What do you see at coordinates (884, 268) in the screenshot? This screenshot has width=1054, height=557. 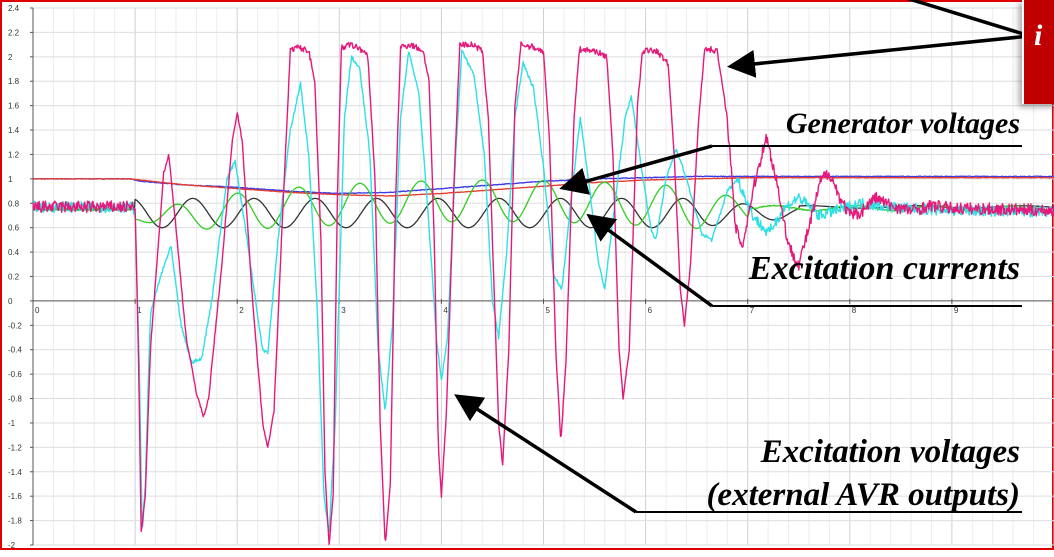 I see `excitation-currents-label: Excitation currents` at bounding box center [884, 268].